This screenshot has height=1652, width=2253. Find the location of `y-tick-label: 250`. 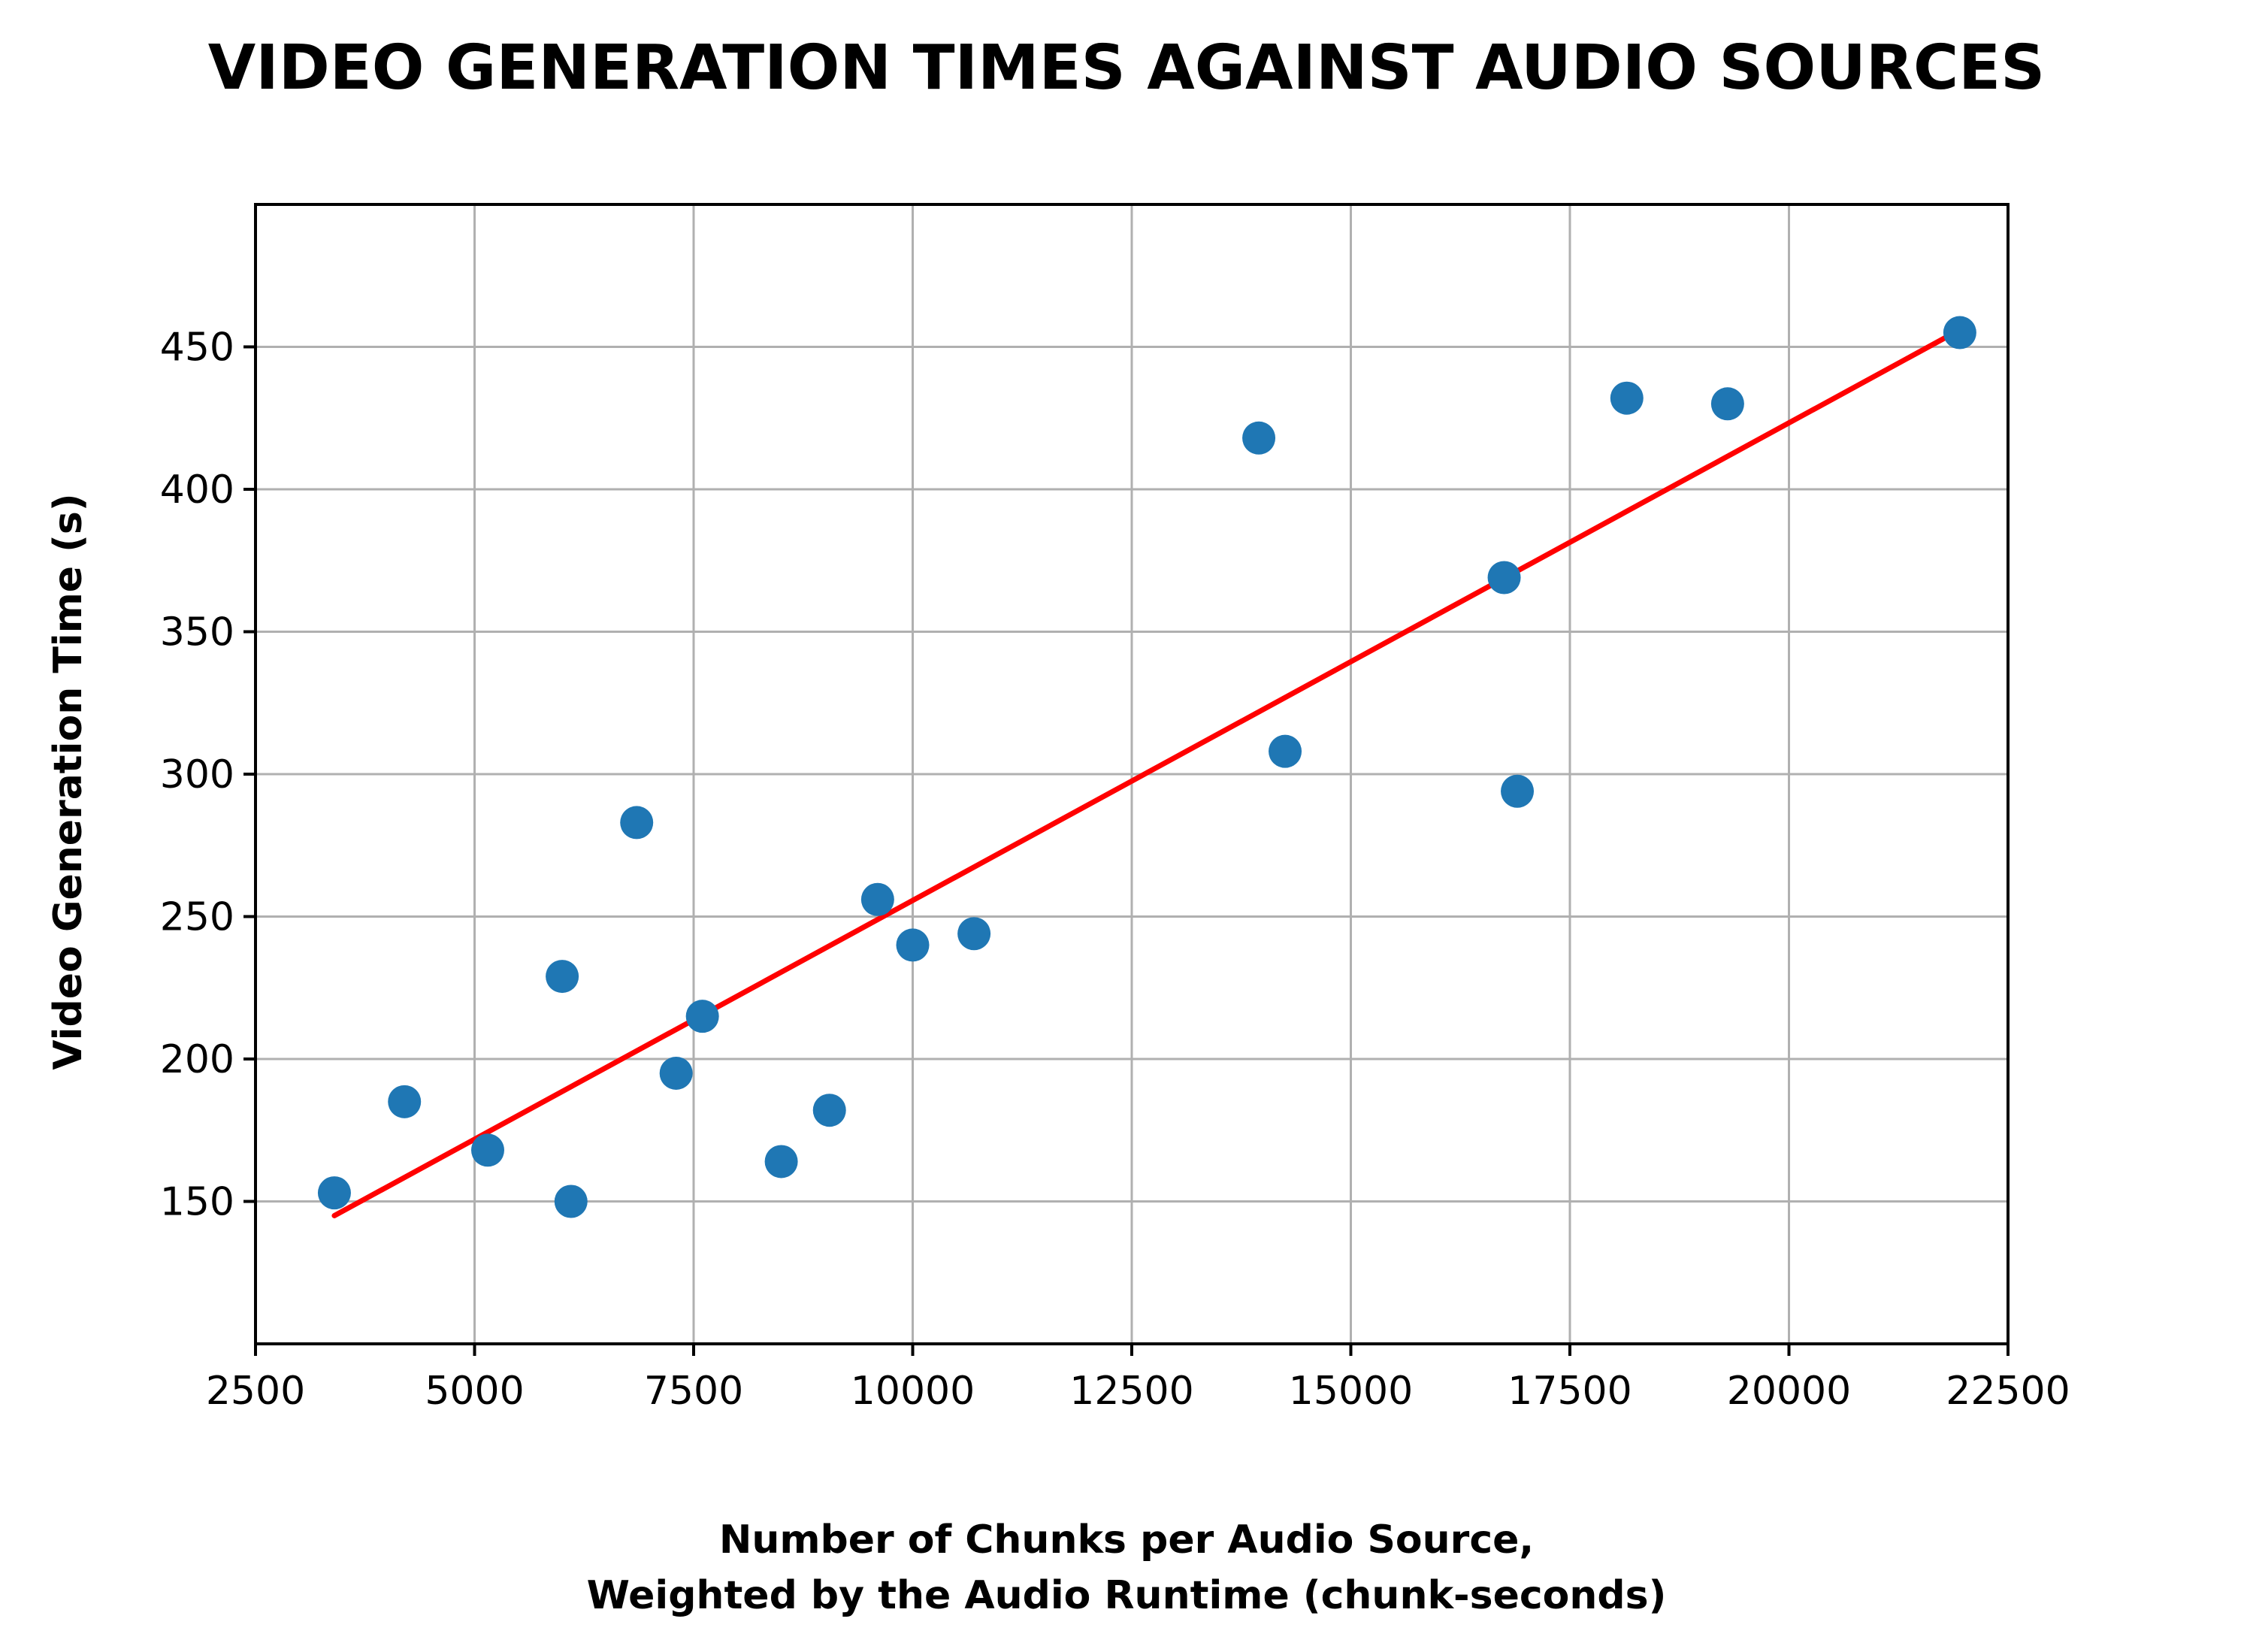

y-tick-label: 250 is located at coordinates (197, 917).